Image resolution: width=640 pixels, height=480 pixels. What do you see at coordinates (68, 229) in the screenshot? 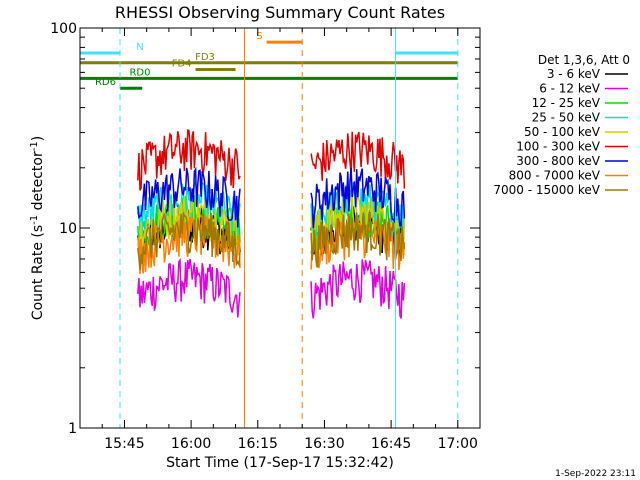
I see `y-tick-label: 10` at bounding box center [68, 229].